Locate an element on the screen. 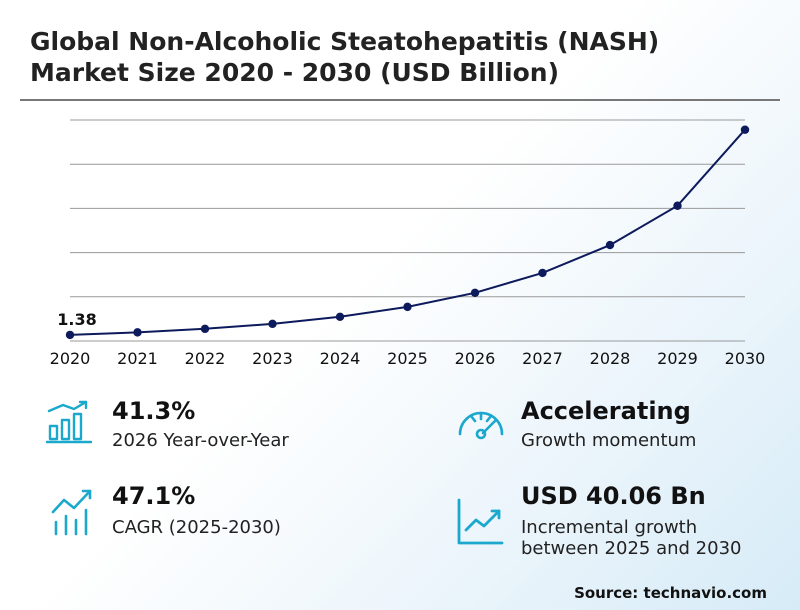  data-point-2020 is located at coordinates (70, 335).